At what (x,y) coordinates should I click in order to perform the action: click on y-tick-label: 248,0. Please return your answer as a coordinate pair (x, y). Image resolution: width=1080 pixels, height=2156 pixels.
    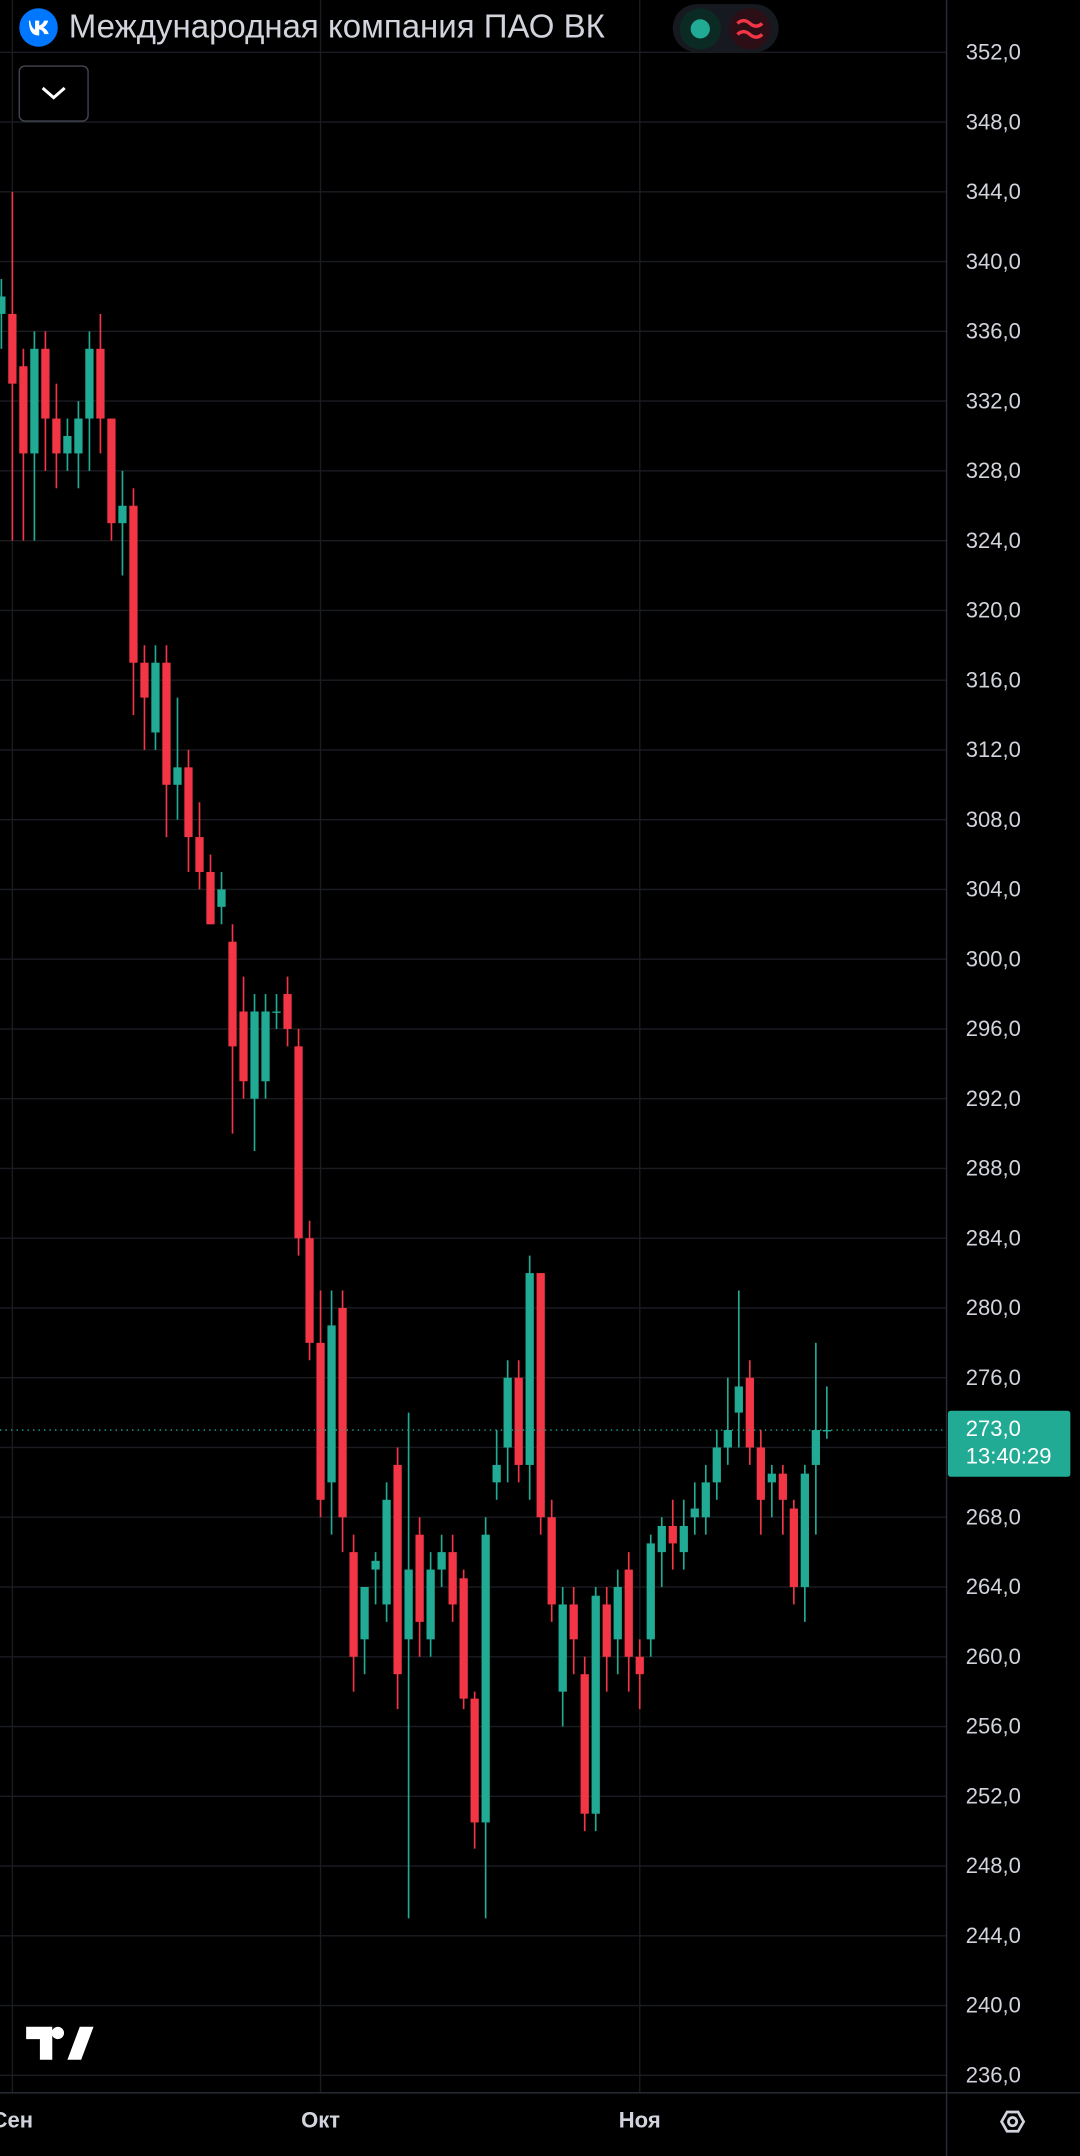
    Looking at the image, I should click on (993, 1865).